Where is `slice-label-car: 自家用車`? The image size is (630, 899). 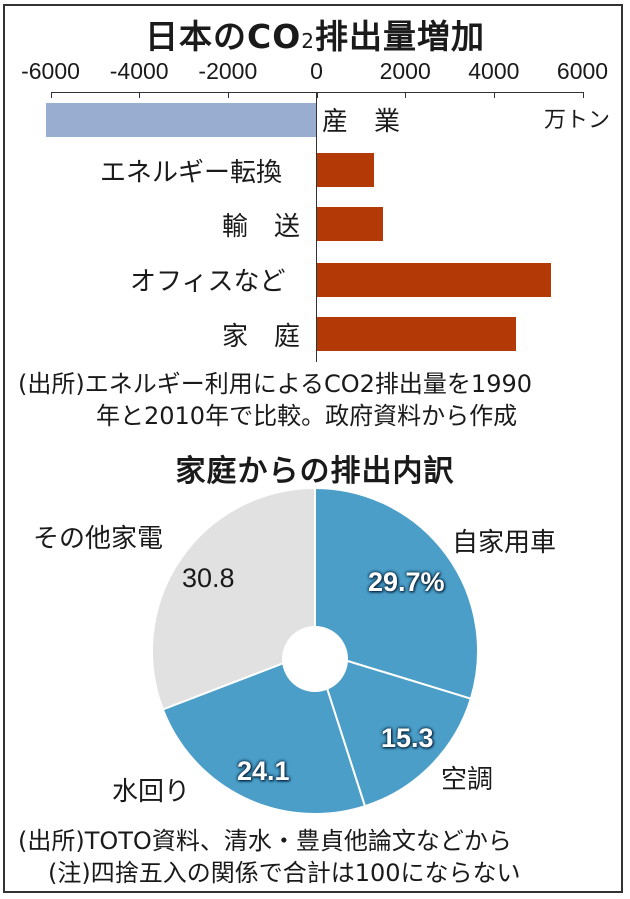 slice-label-car: 自家用車 is located at coordinates (504, 543).